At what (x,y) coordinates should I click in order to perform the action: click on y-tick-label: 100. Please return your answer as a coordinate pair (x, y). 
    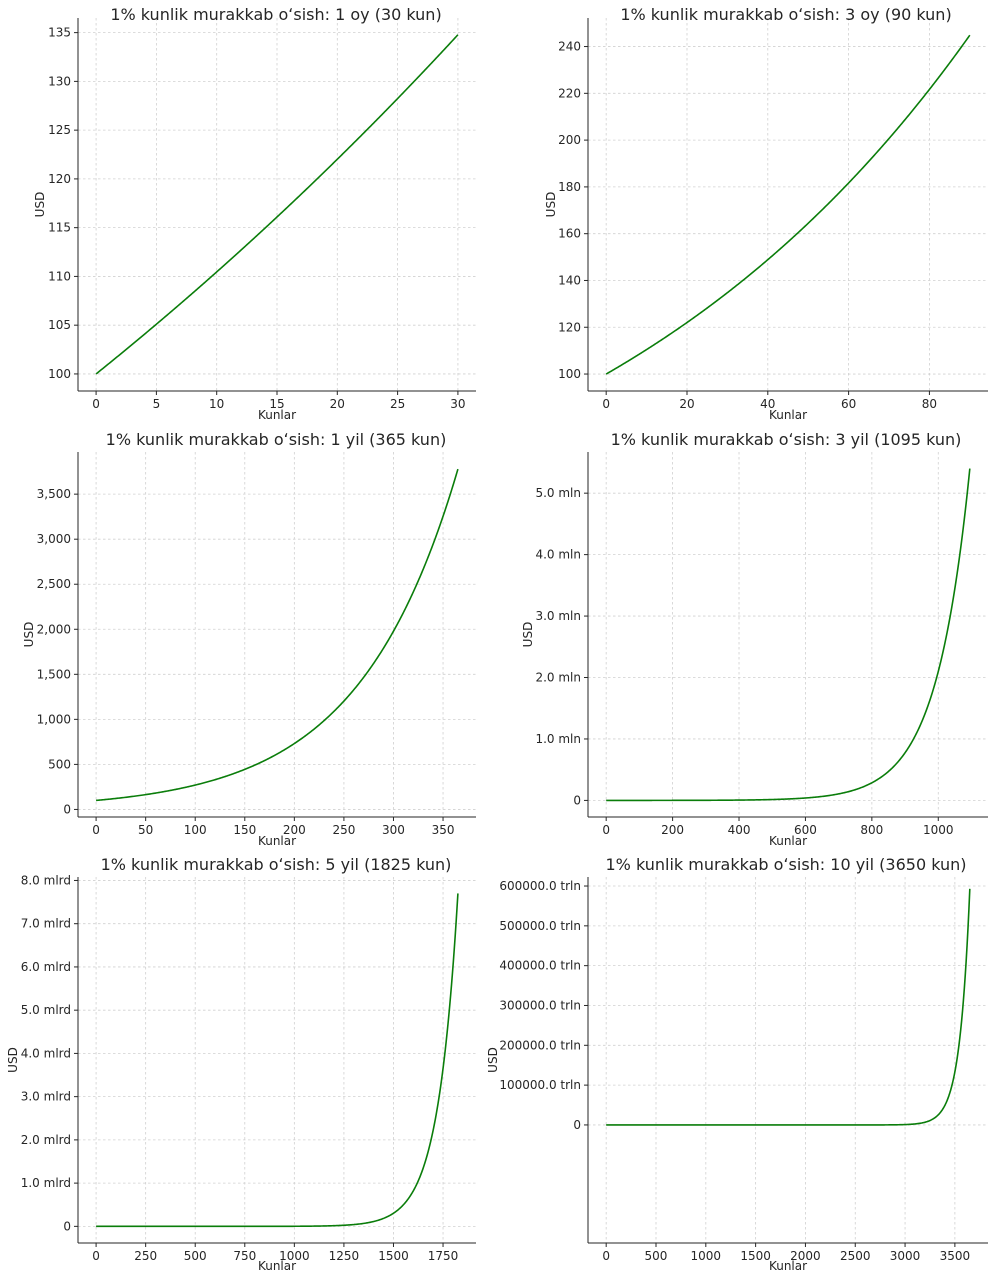
    Looking at the image, I should click on (569, 374).